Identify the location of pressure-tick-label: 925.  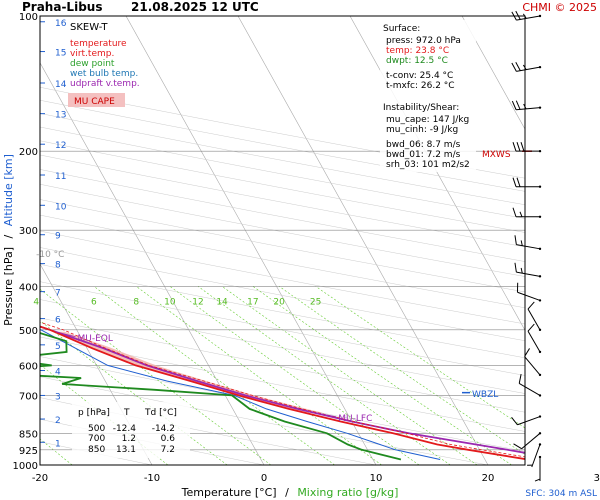
(28, 451).